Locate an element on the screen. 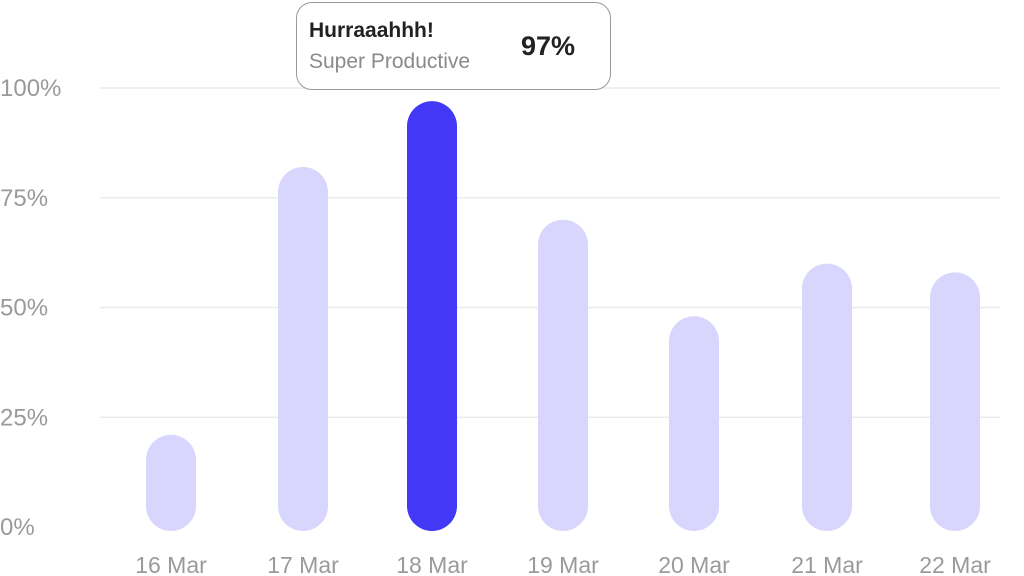  x-tick-label: 16 Mar is located at coordinates (171, 564).